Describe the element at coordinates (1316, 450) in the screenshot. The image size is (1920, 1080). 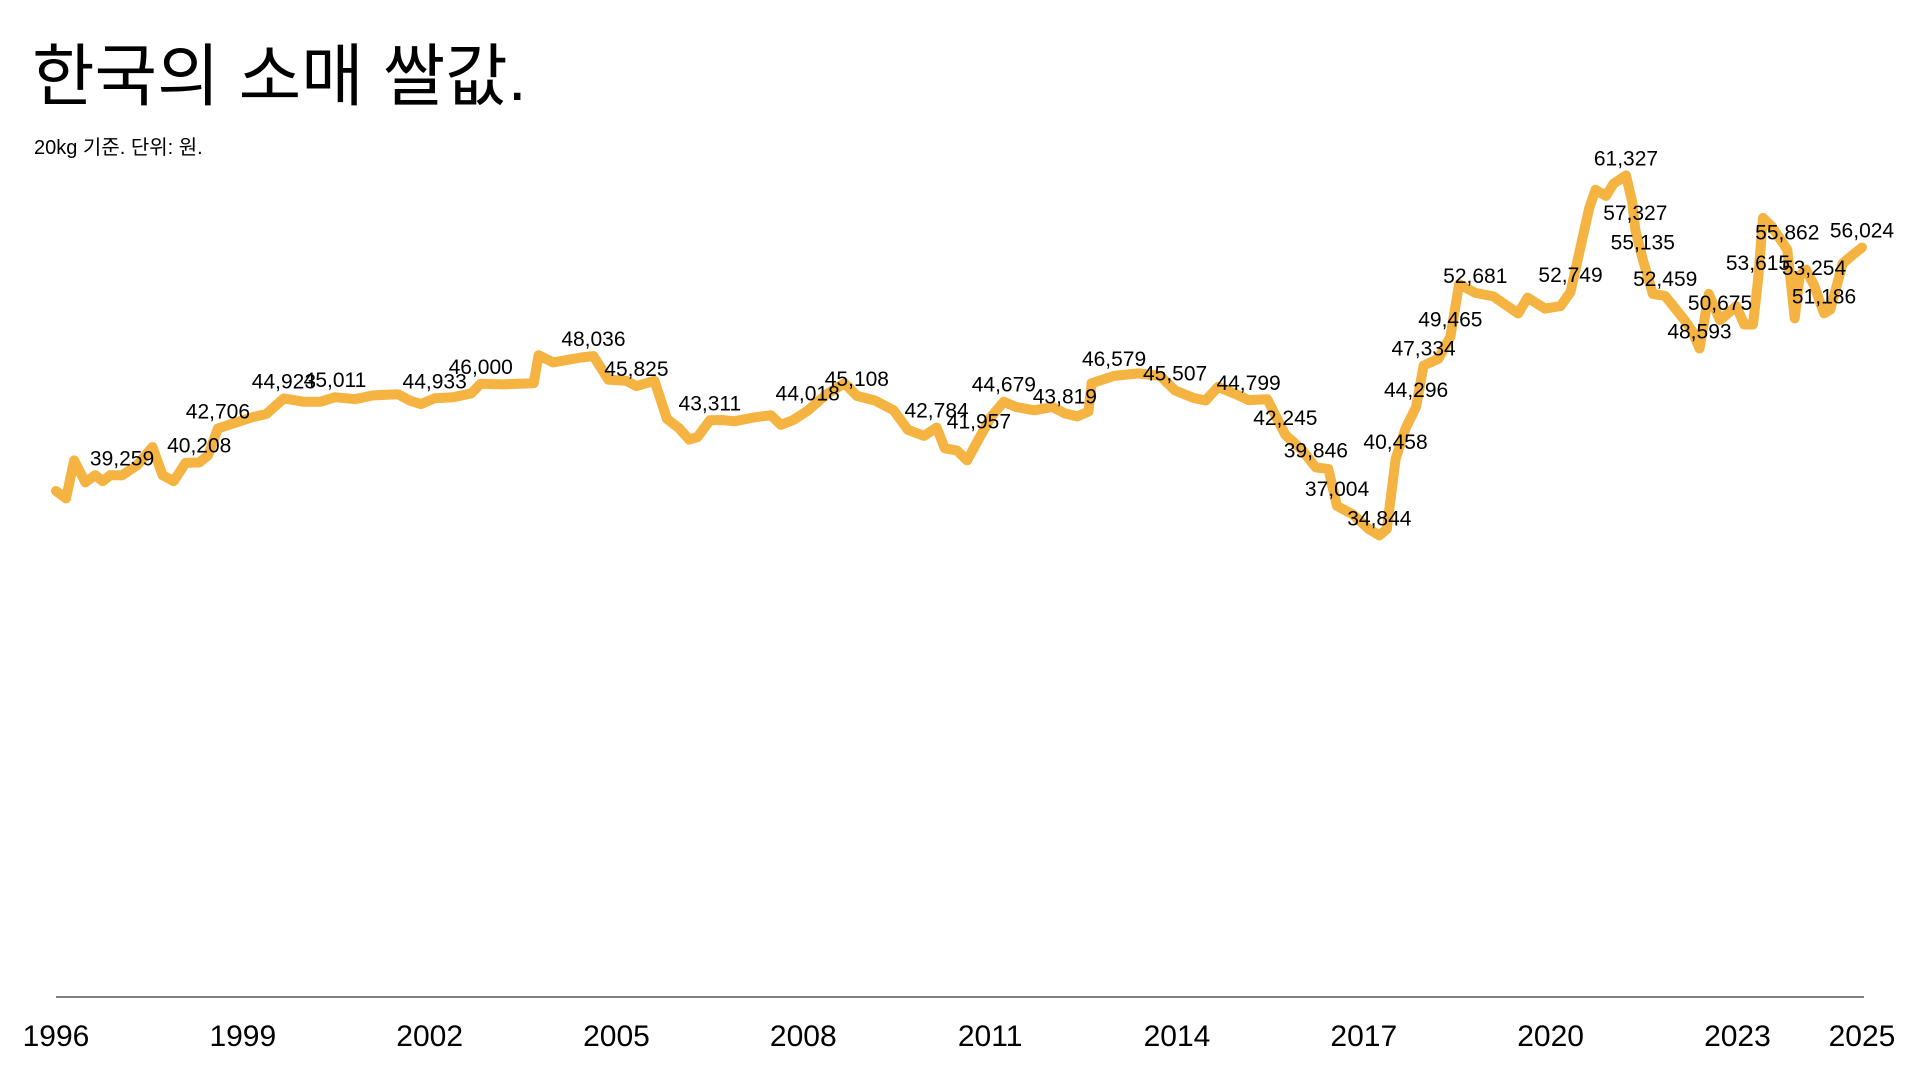
I see `data-label: 39,846` at that location.